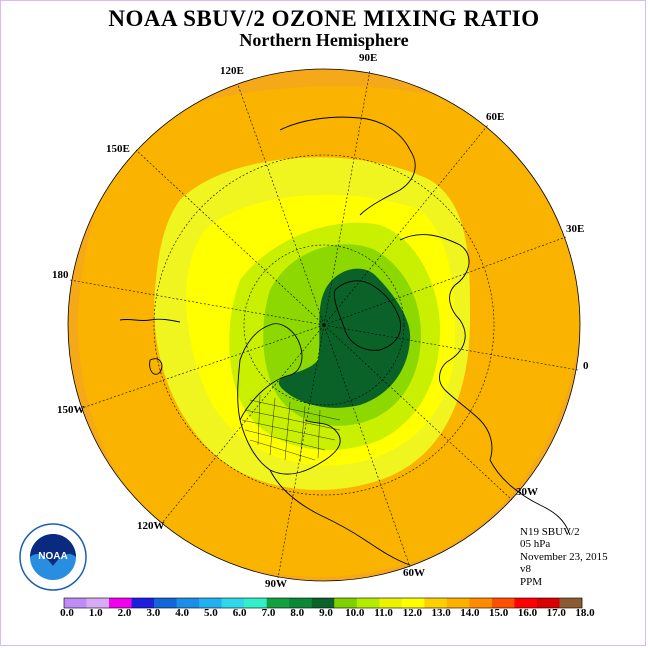  I want to click on colorbar-tick-label: 18.0, so click(585, 613).